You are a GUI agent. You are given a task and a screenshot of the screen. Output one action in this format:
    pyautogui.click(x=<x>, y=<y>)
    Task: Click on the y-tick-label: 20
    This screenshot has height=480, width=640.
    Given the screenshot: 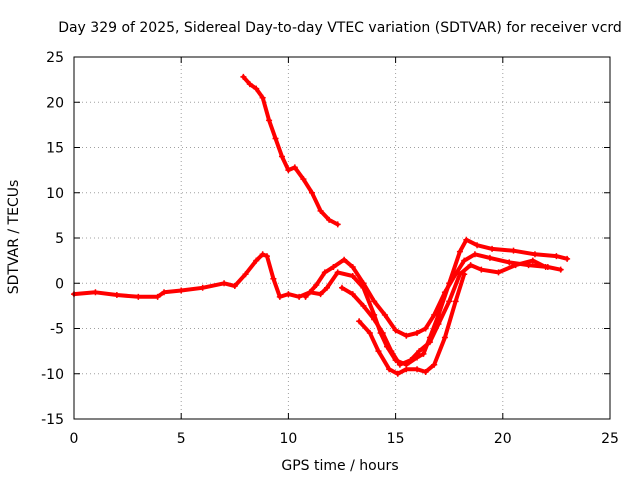 What is the action you would take?
    pyautogui.click(x=55, y=103)
    